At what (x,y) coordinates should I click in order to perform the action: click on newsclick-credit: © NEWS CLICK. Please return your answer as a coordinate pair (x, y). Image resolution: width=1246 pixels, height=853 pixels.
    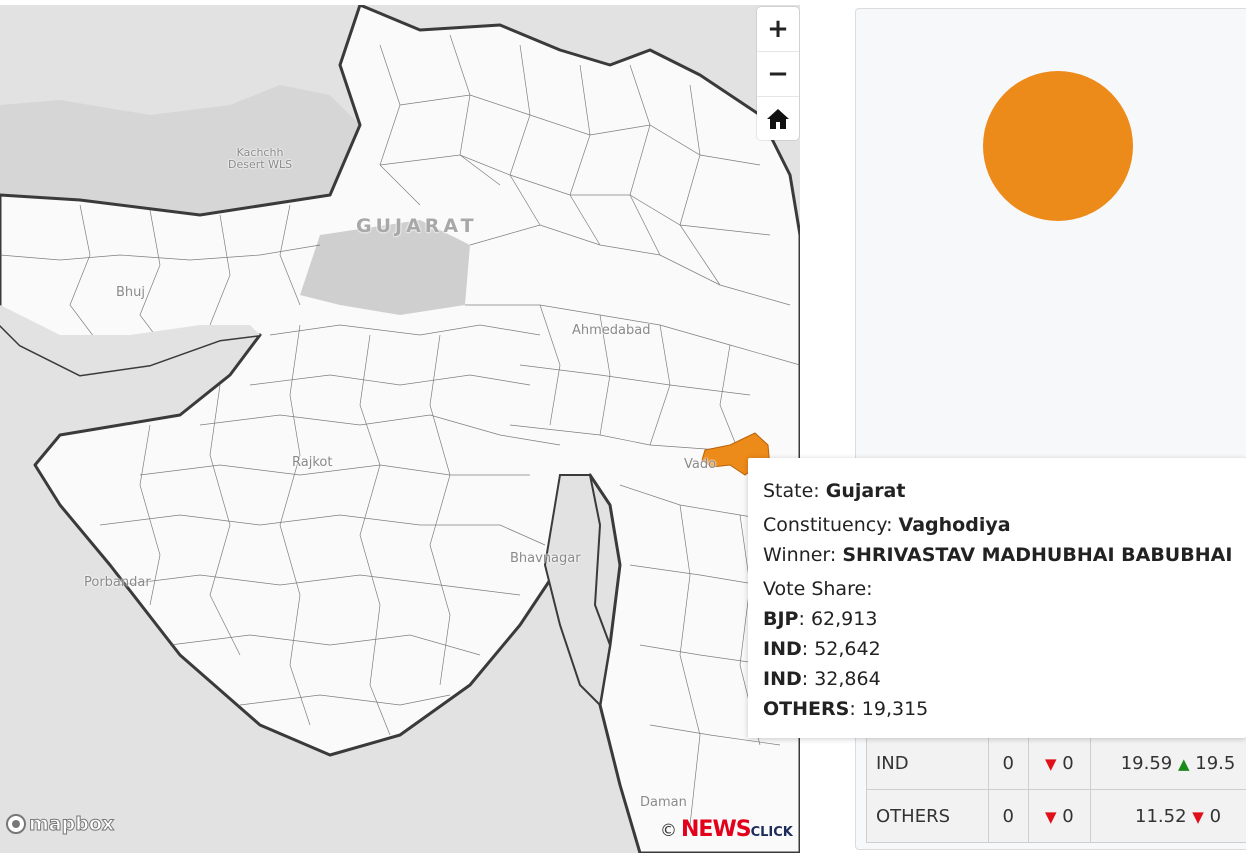
    Looking at the image, I should click on (726, 829).